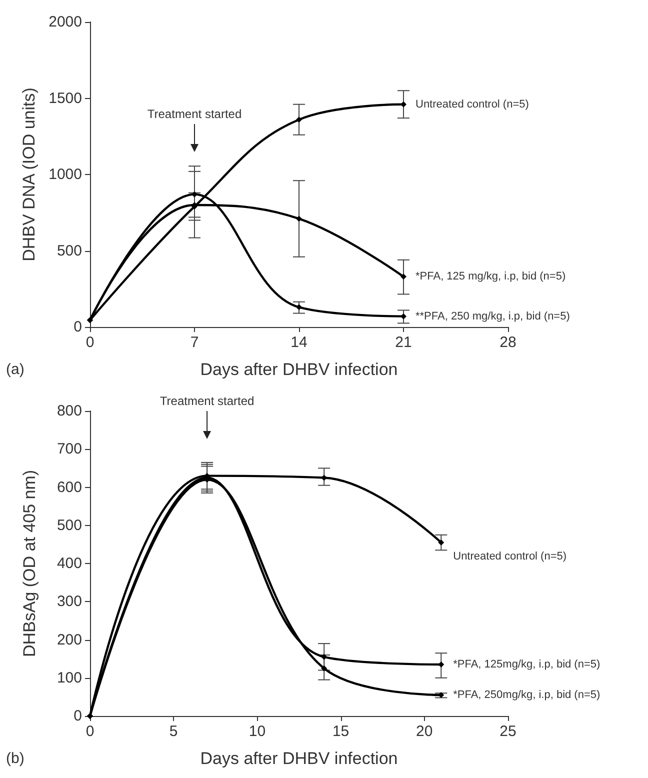  What do you see at coordinates (65, 98) in the screenshot?
I see `y-tick-label: 1500` at bounding box center [65, 98].